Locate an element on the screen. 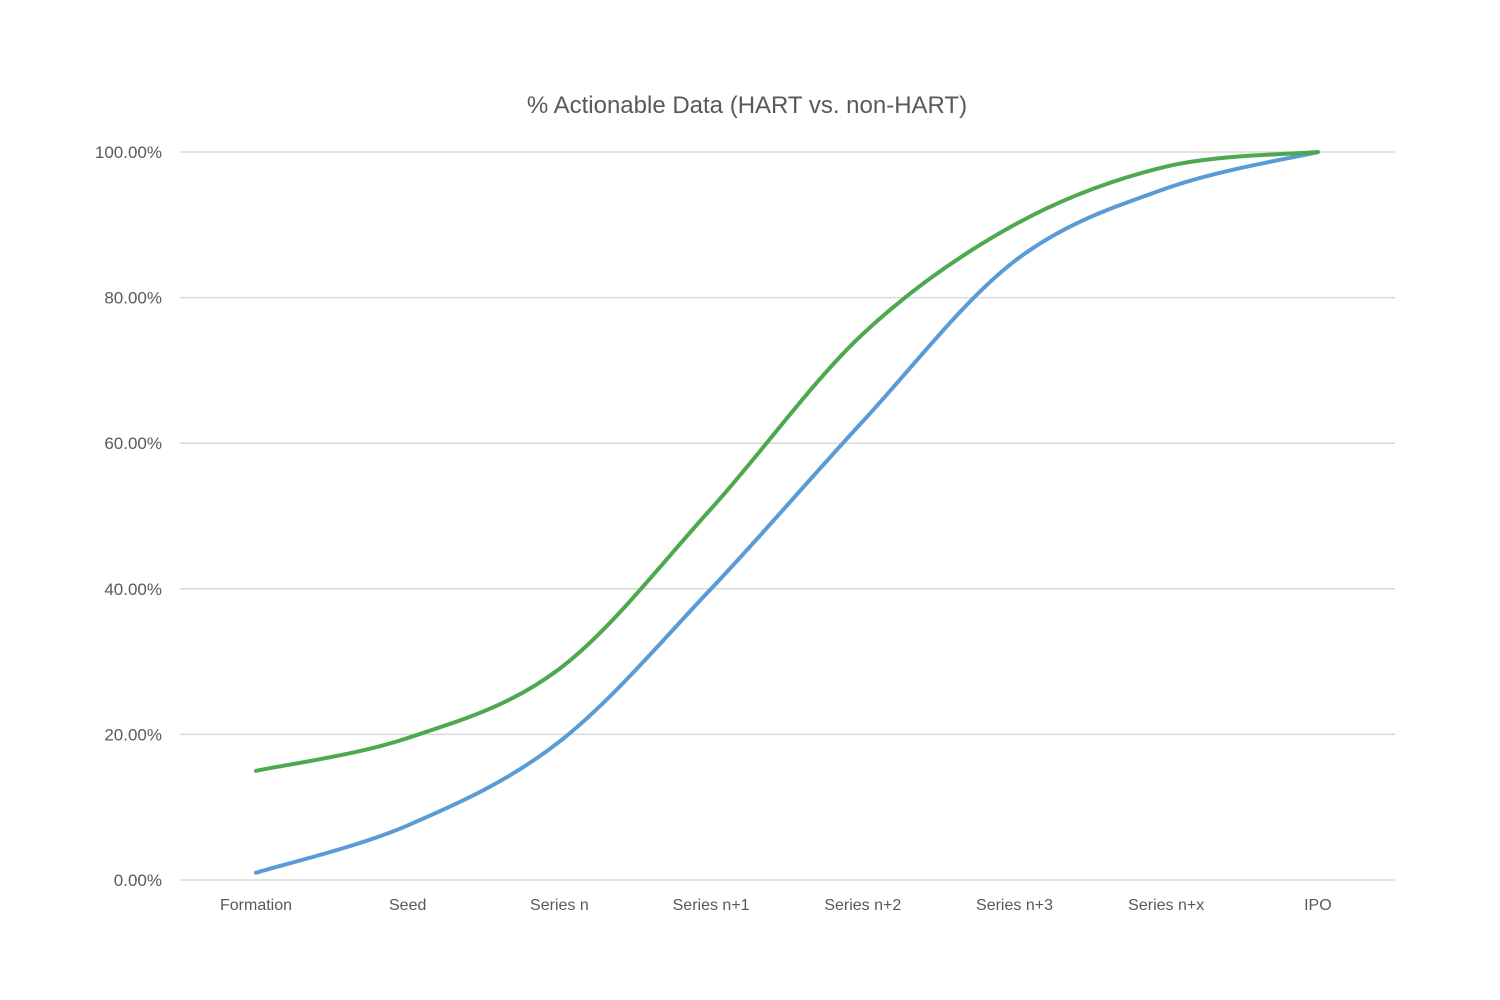  x-tick-label: Series n+3 is located at coordinates (1014, 905).